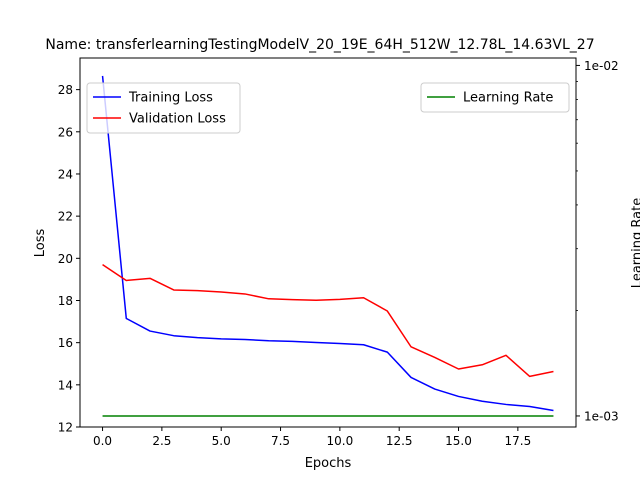 The image size is (640, 480). Describe the element at coordinates (65, 174) in the screenshot. I see `y-tick-label: 24` at that location.